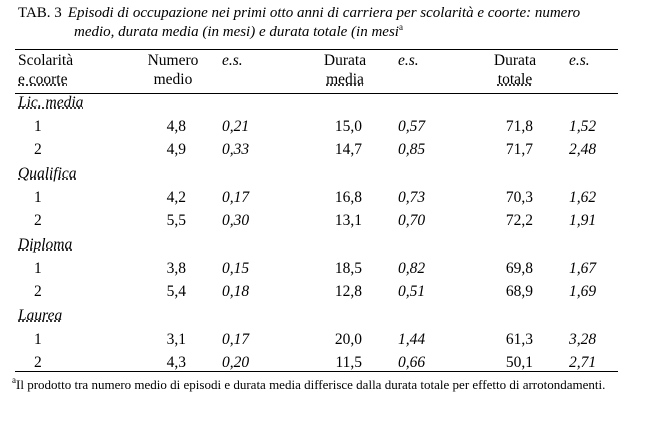 The height and width of the screenshot is (427, 650). What do you see at coordinates (412, 362) in the screenshot?
I see `value: 0,66` at bounding box center [412, 362].